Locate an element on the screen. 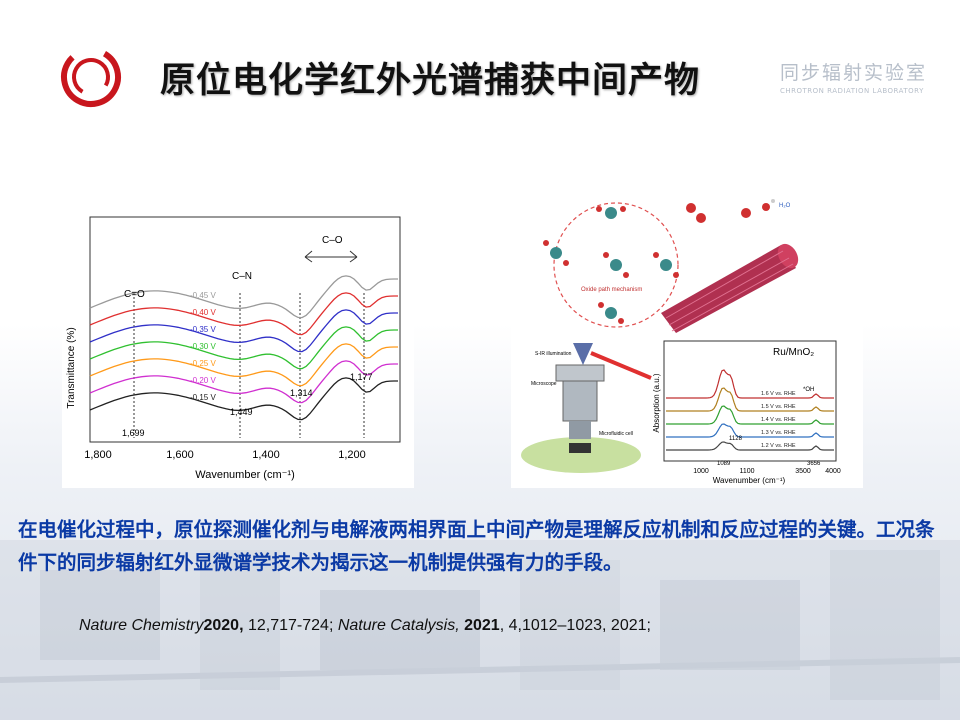  peak-1699: 1,699 is located at coordinates (133, 433).